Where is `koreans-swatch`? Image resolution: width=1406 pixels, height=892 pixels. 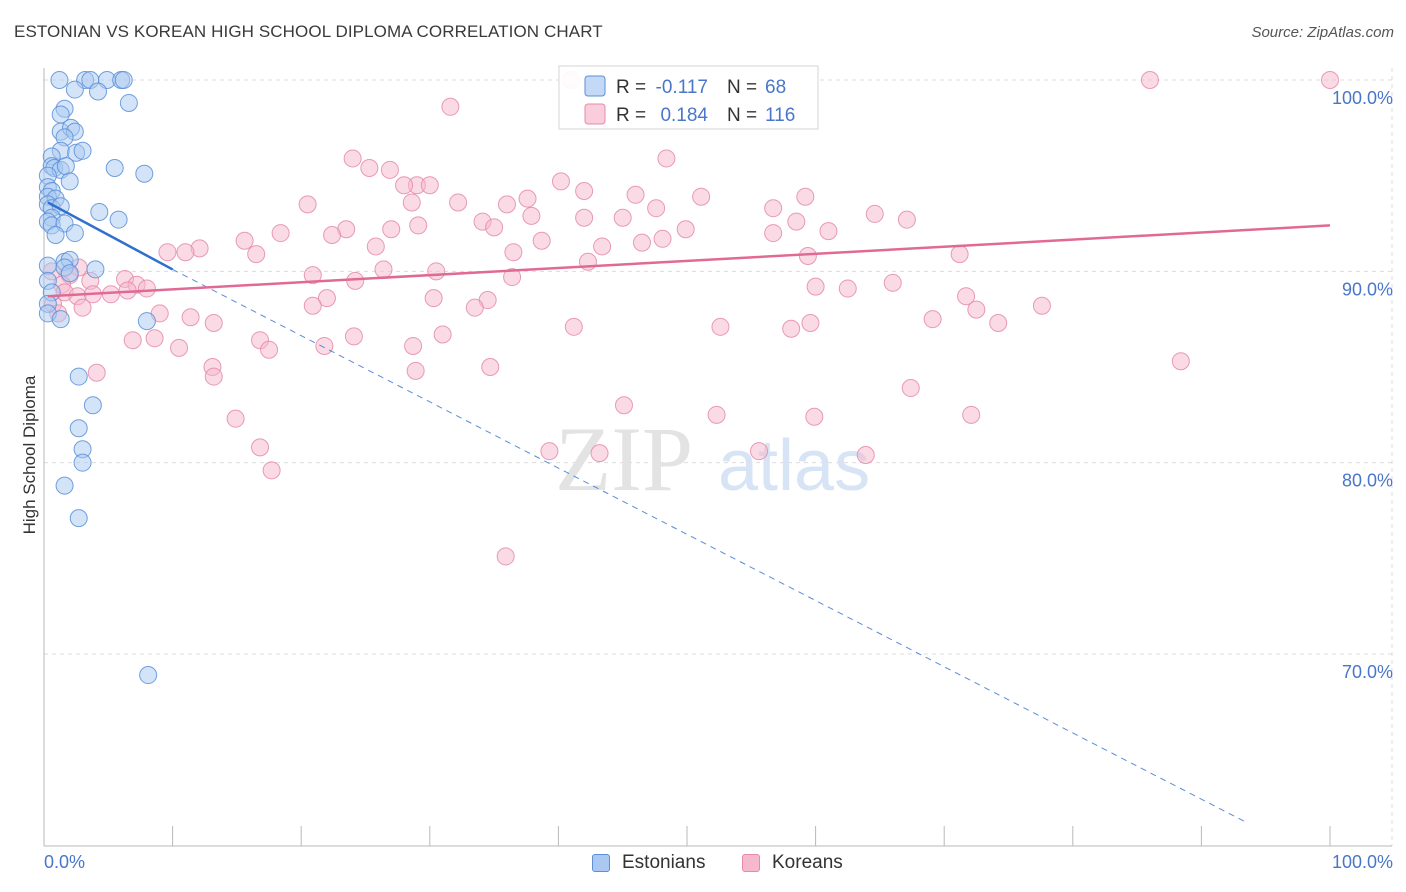
koreans-swatch is located at coordinates (751, 863).